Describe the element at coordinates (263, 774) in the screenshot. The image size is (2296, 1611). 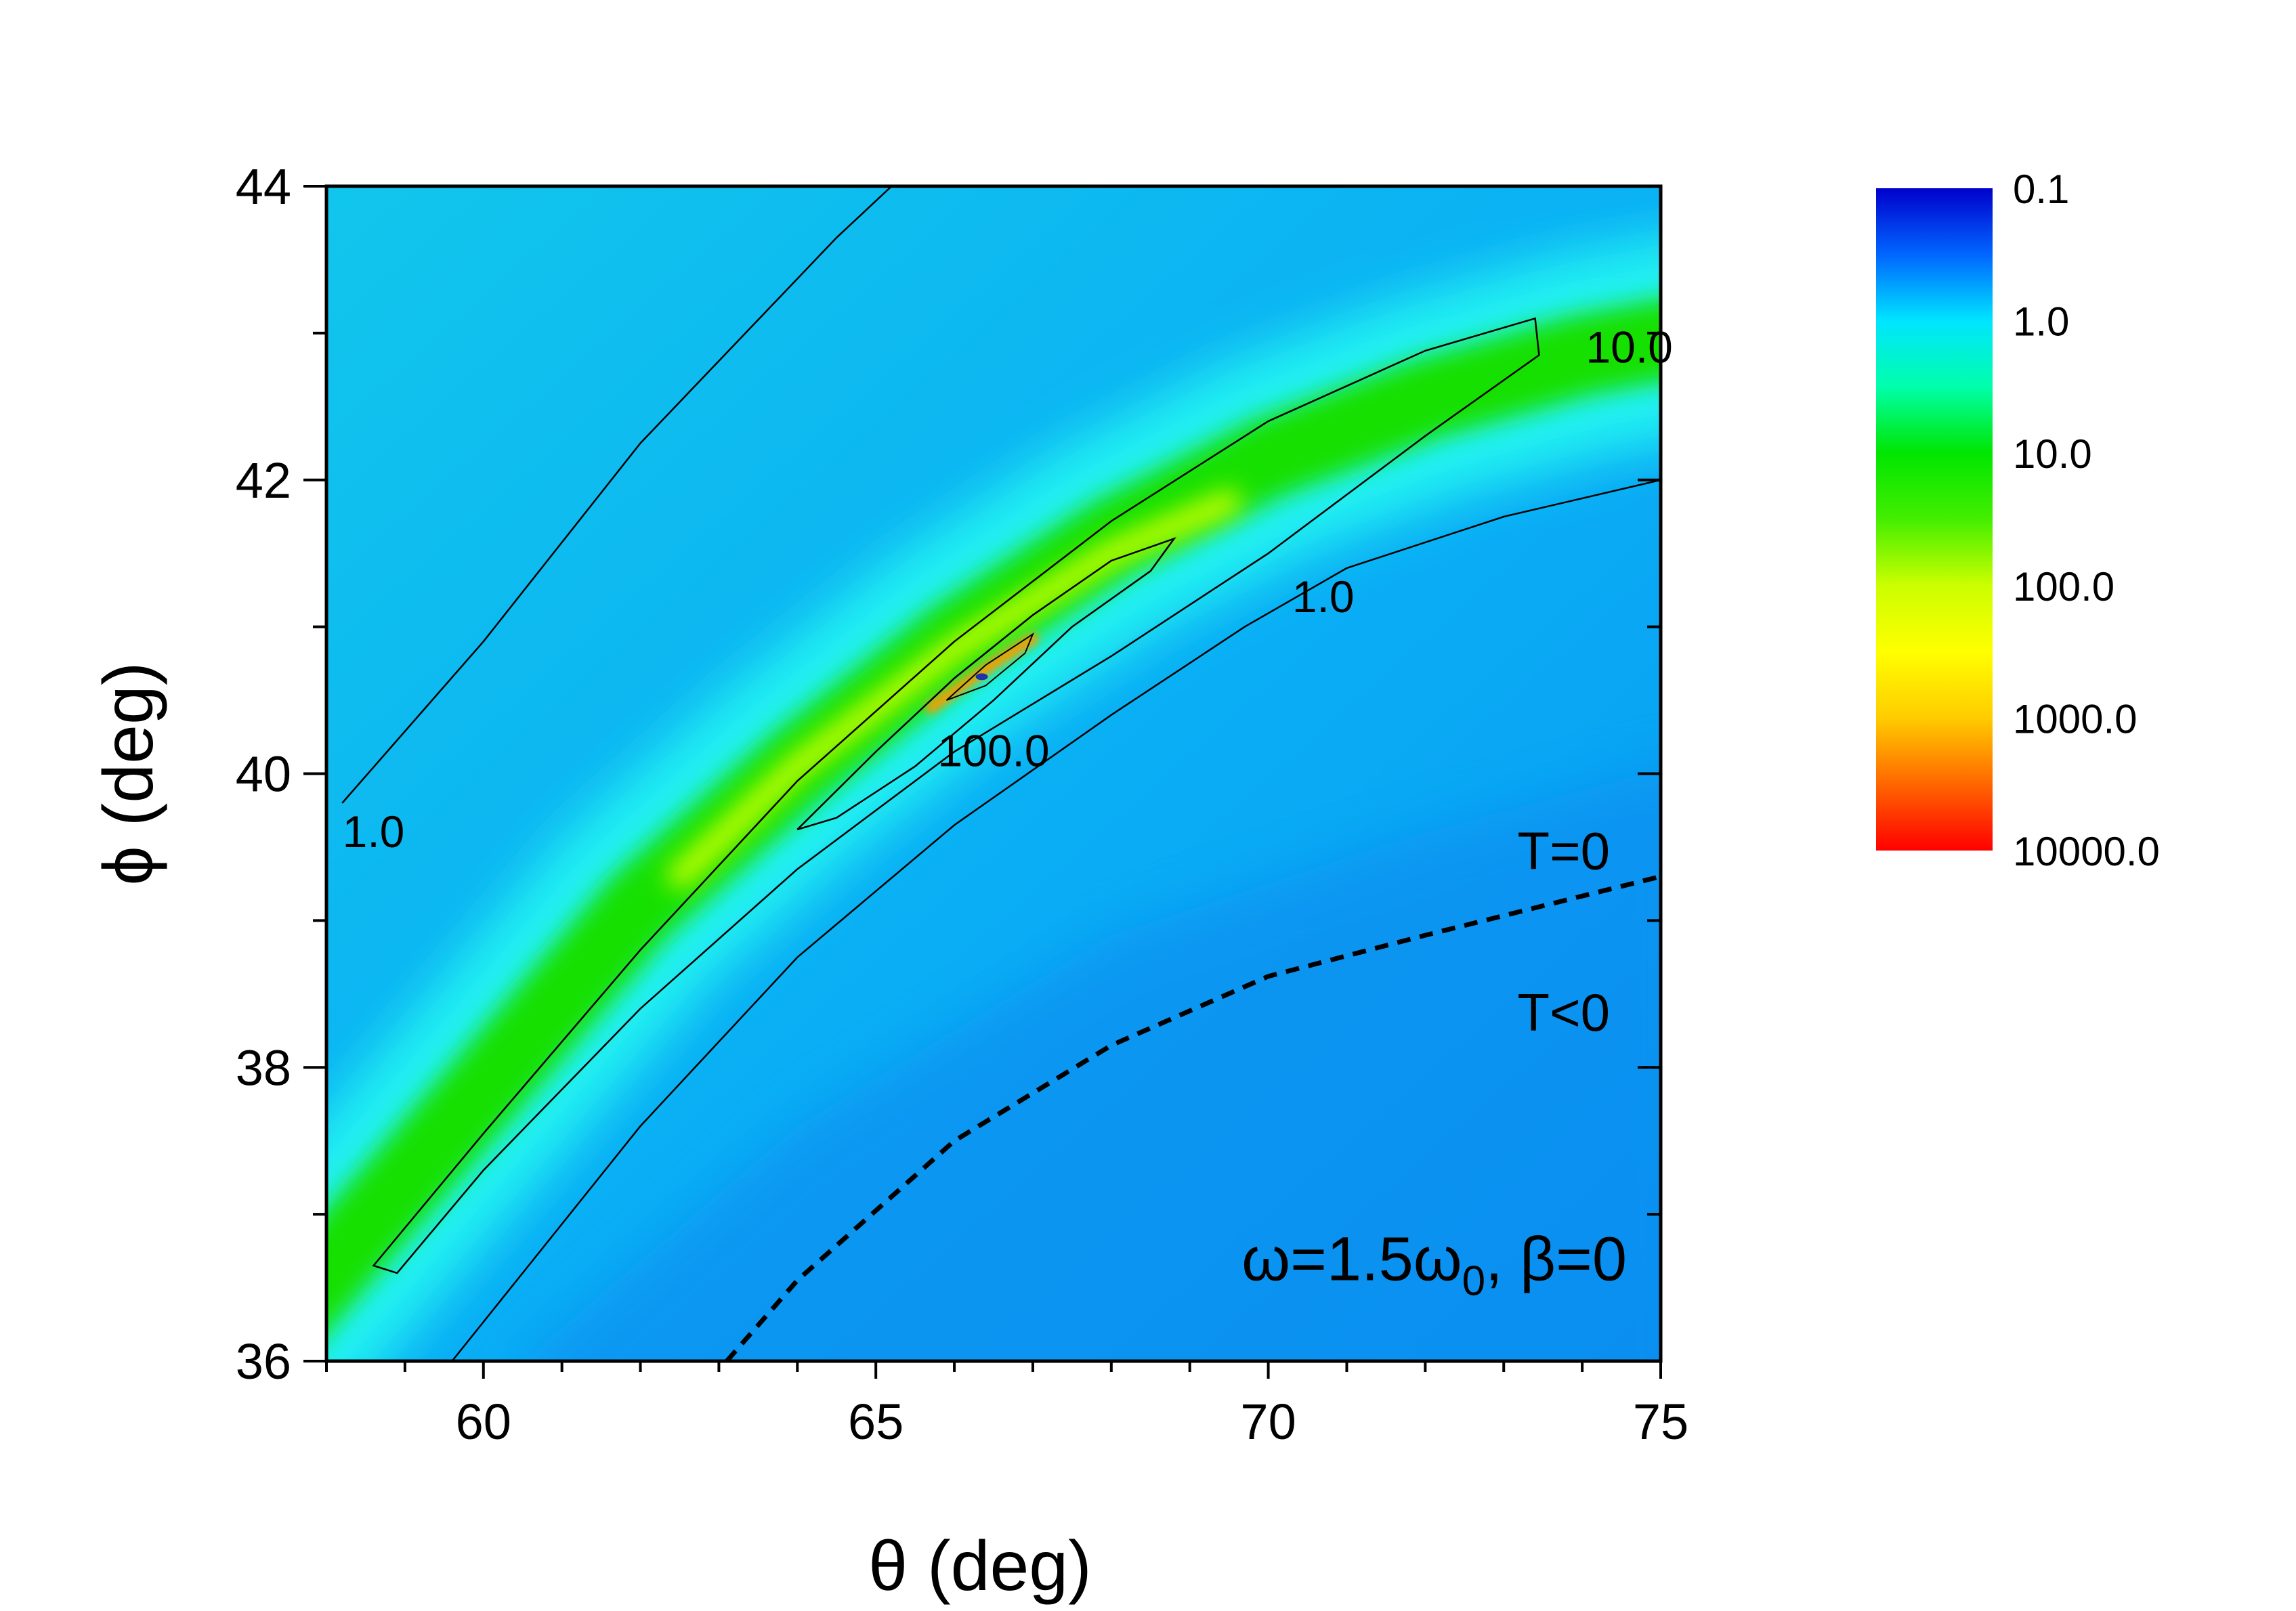
I see `y-tick-label-40: 40` at that location.